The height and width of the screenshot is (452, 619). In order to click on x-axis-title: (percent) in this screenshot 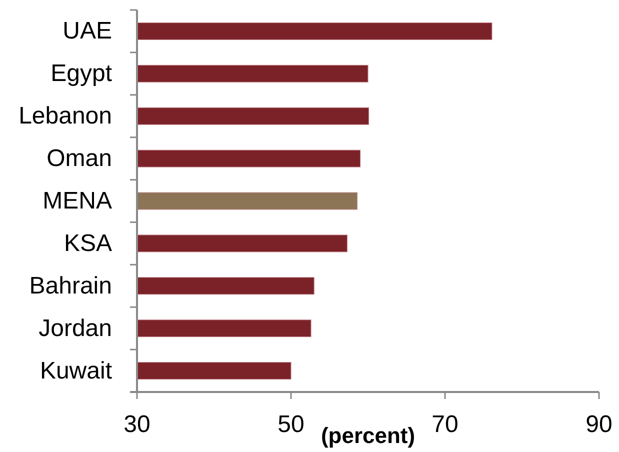, I will do `click(368, 435)`.